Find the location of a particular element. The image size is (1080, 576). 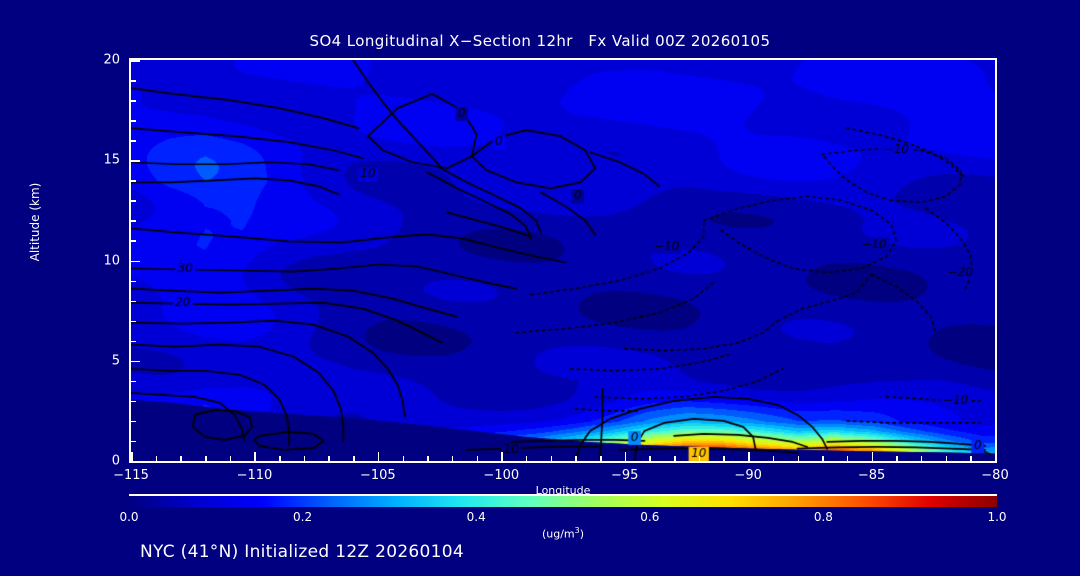

colorbar-tick-label: 0.4 is located at coordinates (476, 517).